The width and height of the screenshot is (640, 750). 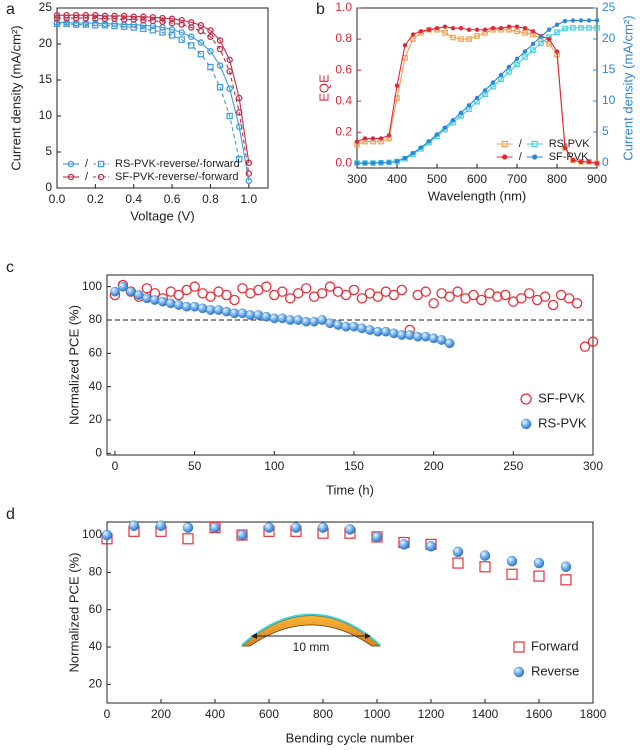 What do you see at coordinates (172, 199) in the screenshot?
I see `x-tick-label: 0.6` at bounding box center [172, 199].